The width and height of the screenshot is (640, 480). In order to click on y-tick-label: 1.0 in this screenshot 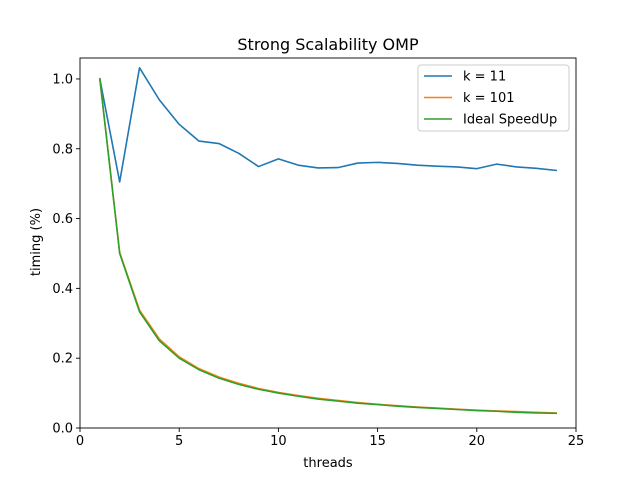, I will do `click(62, 79)`.